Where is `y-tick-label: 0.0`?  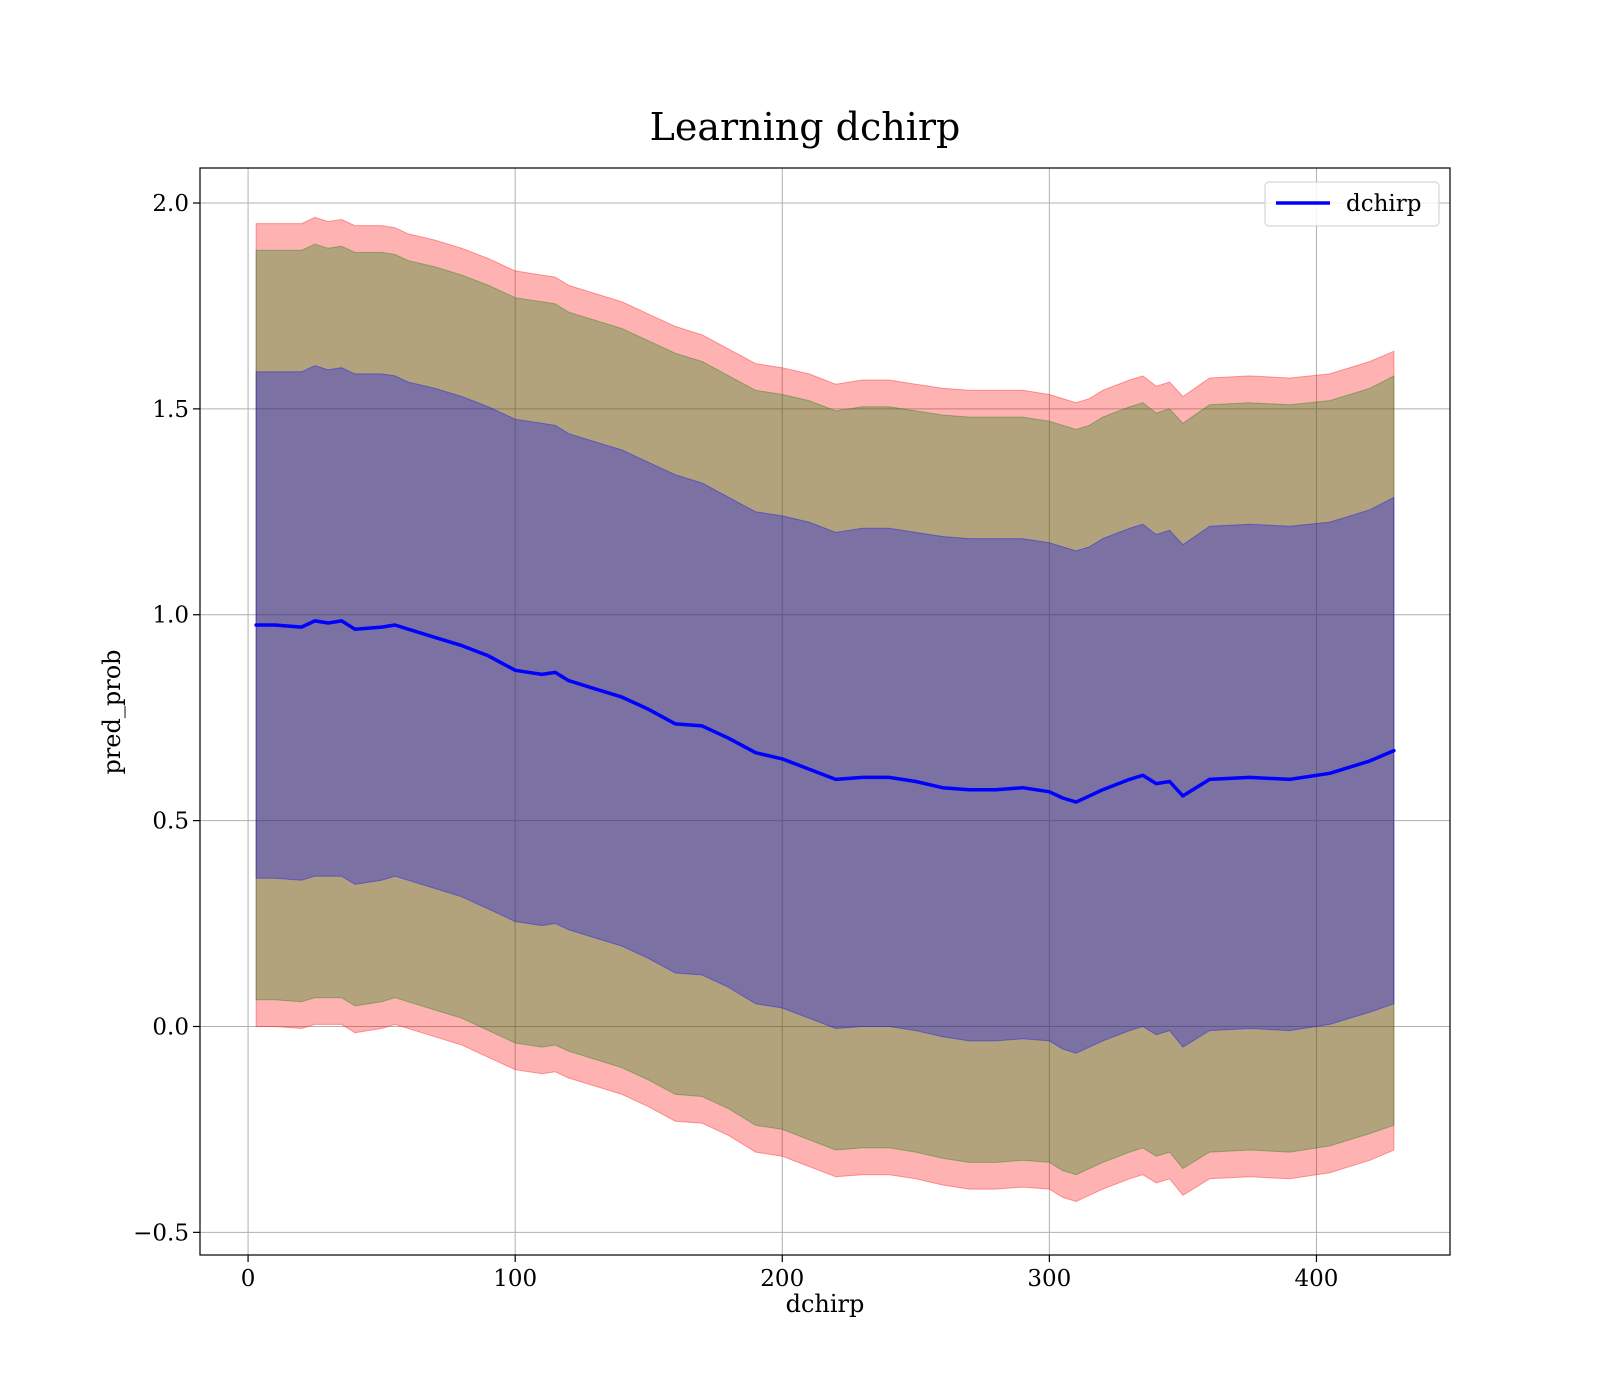 y-tick-label: 0.0 is located at coordinates (170, 1027).